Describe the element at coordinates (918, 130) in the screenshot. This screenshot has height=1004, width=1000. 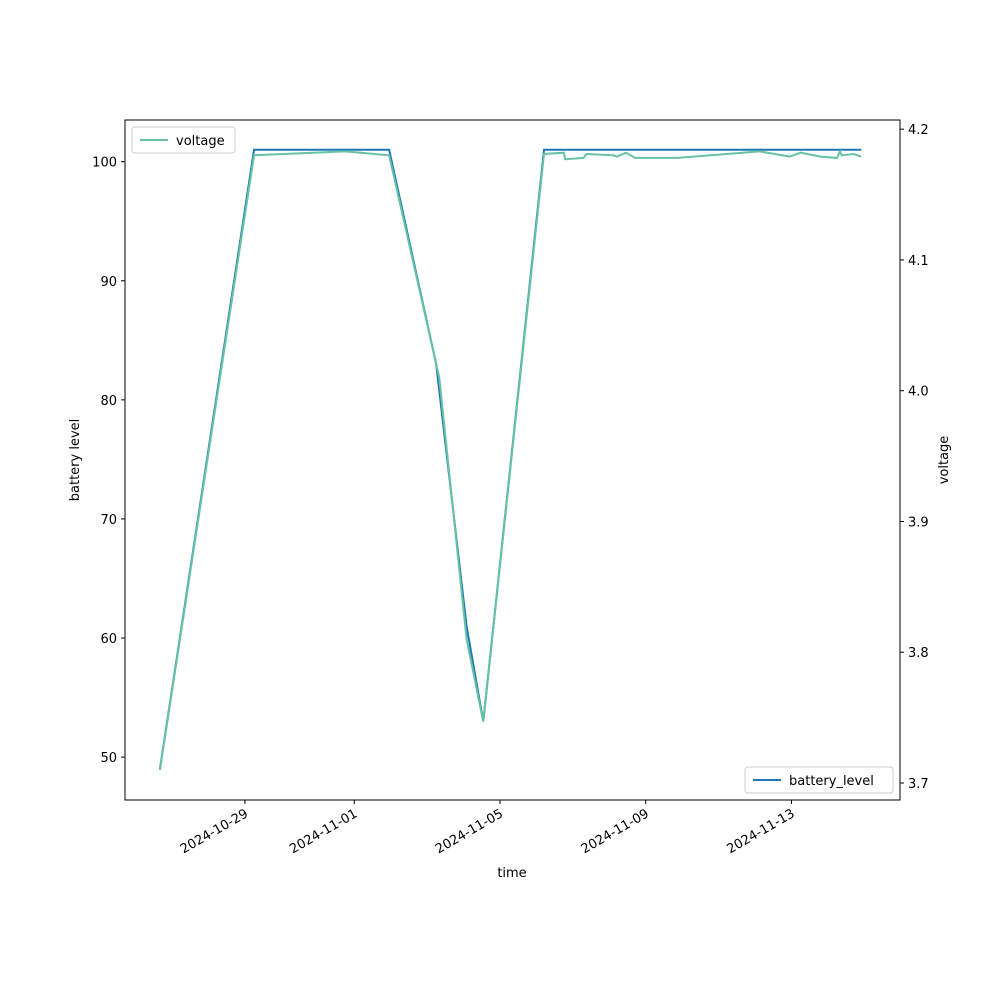
I see `y2-tick-label: 4.2` at that location.